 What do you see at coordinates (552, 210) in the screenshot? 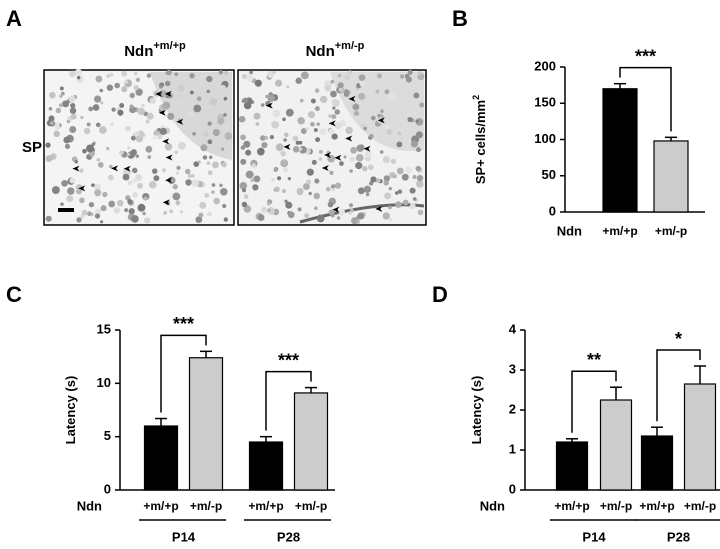
I see `y-tick-label: 0` at bounding box center [552, 210].